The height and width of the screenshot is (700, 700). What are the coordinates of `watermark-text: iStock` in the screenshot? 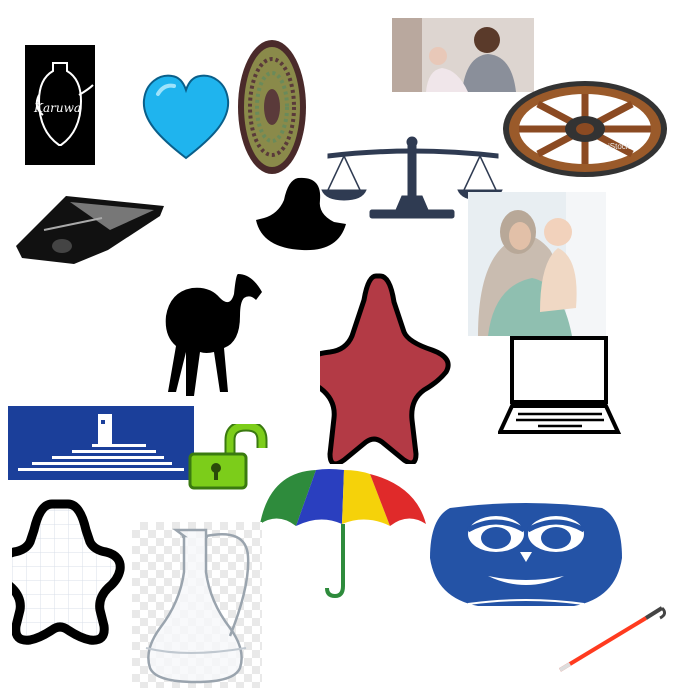 It's located at (619, 146).